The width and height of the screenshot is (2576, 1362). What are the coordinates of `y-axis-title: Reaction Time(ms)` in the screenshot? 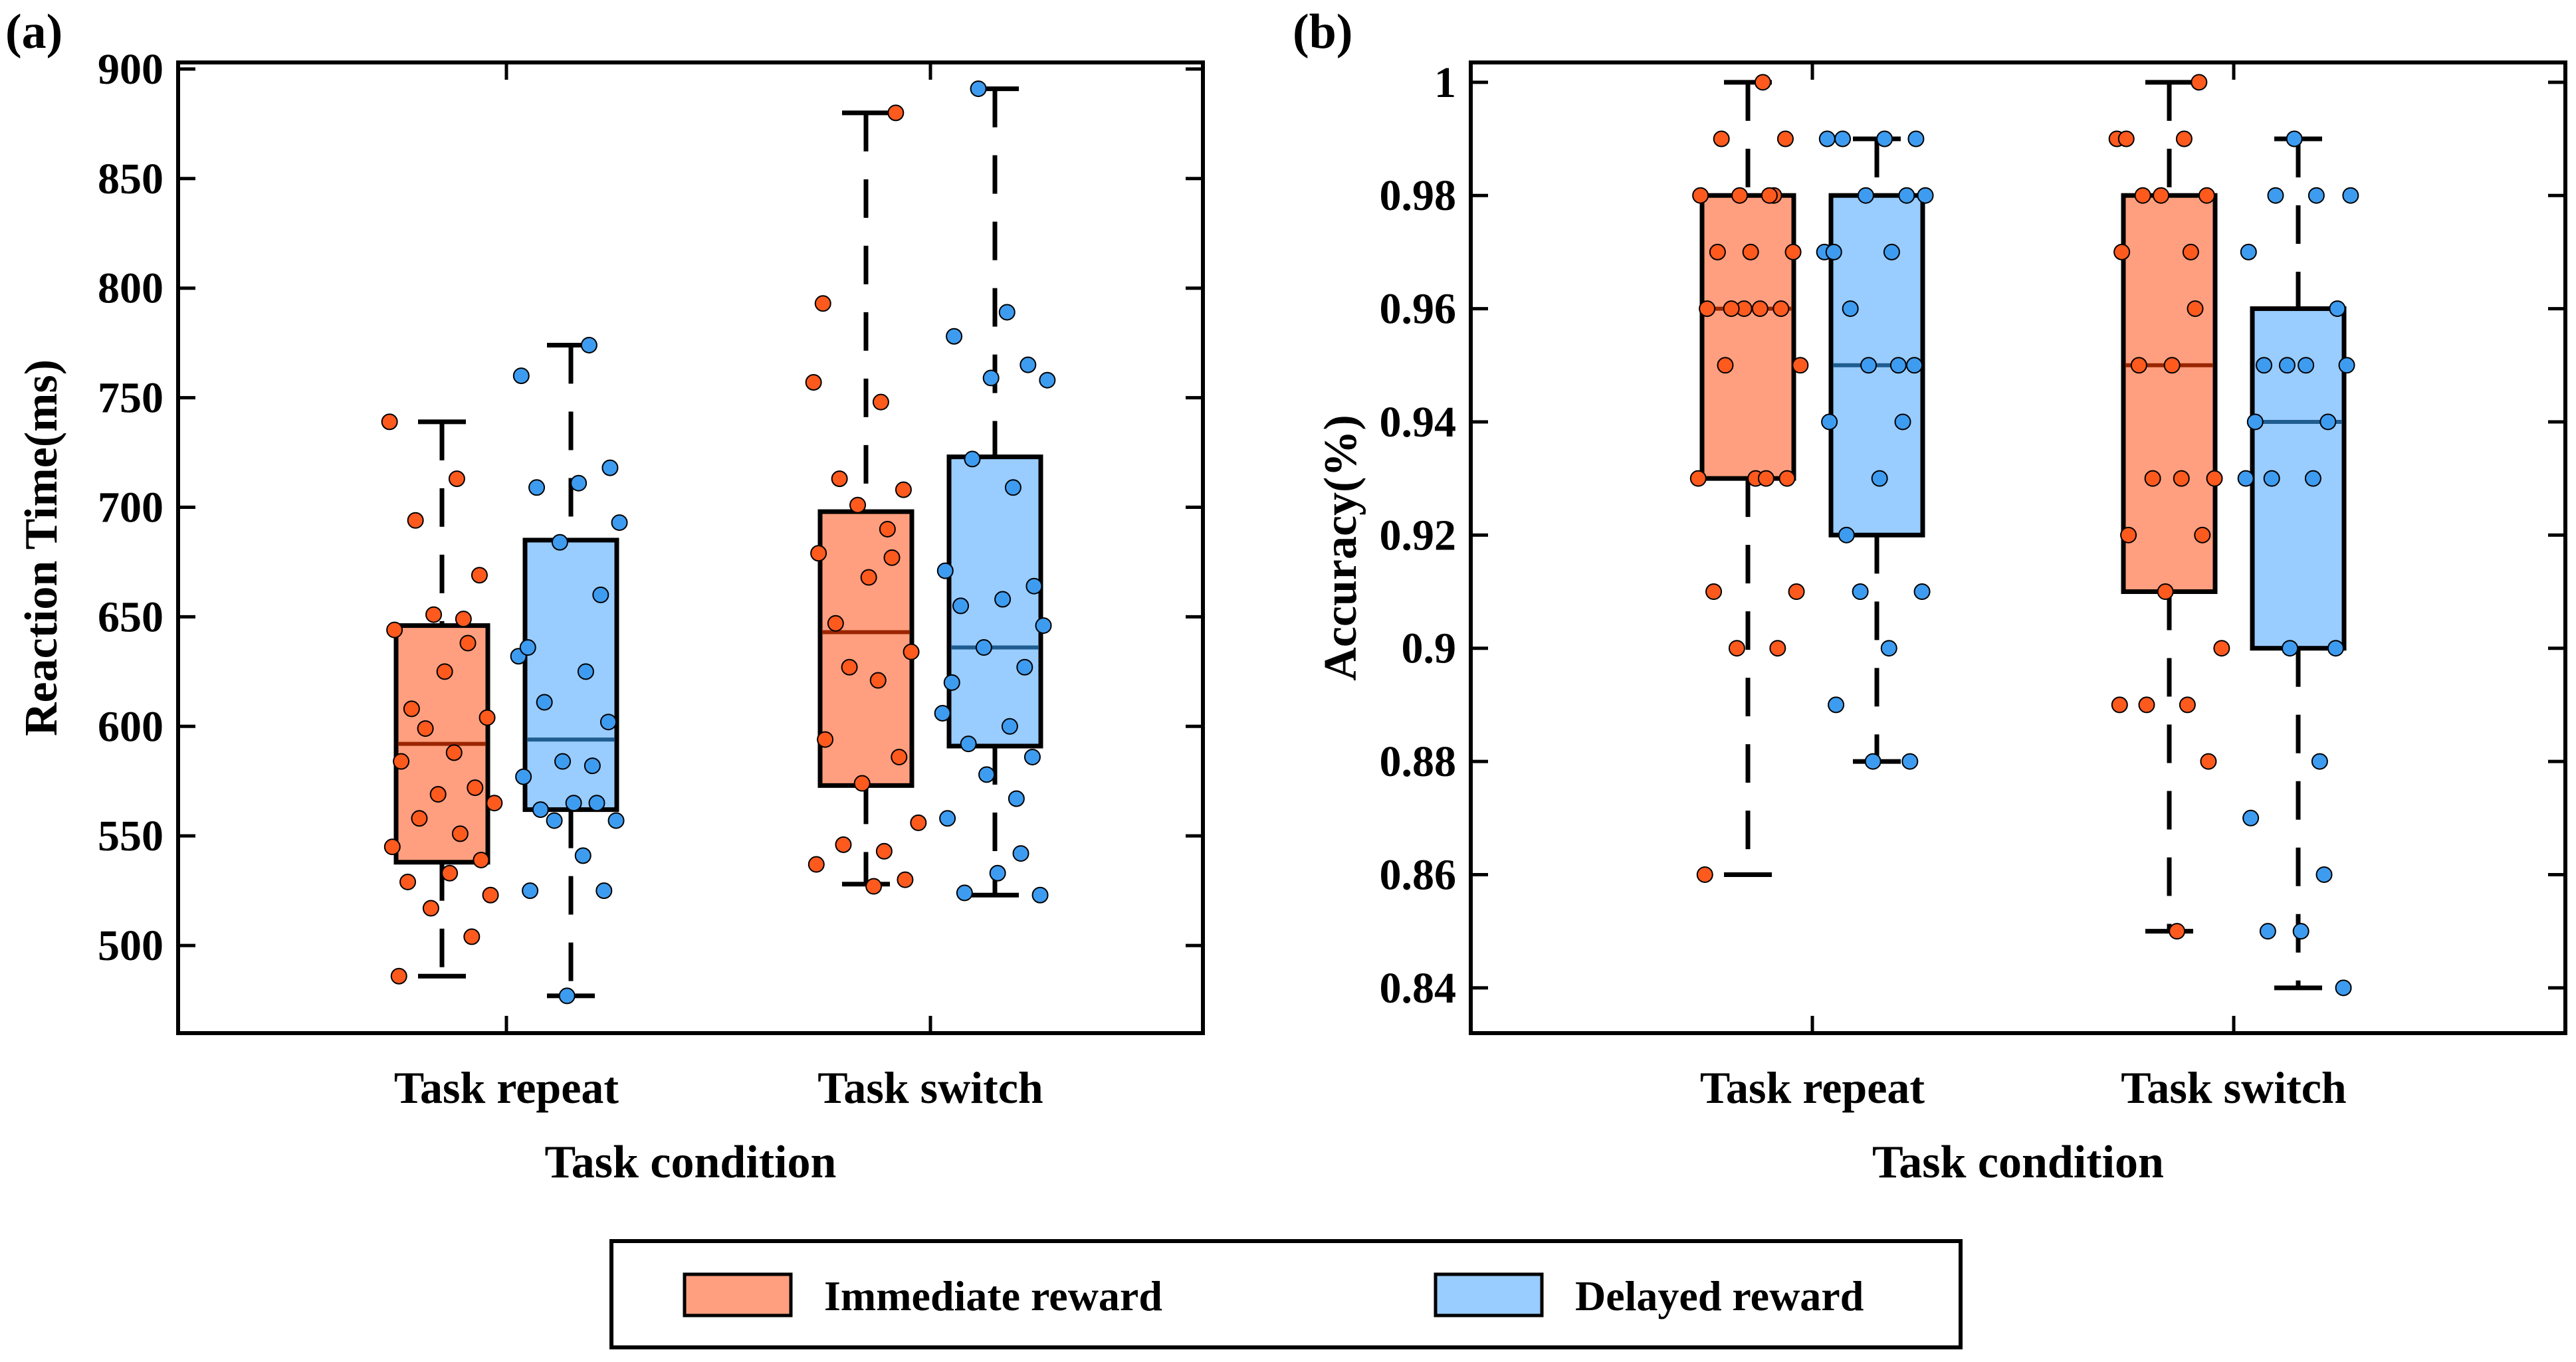 It's located at (41, 547).